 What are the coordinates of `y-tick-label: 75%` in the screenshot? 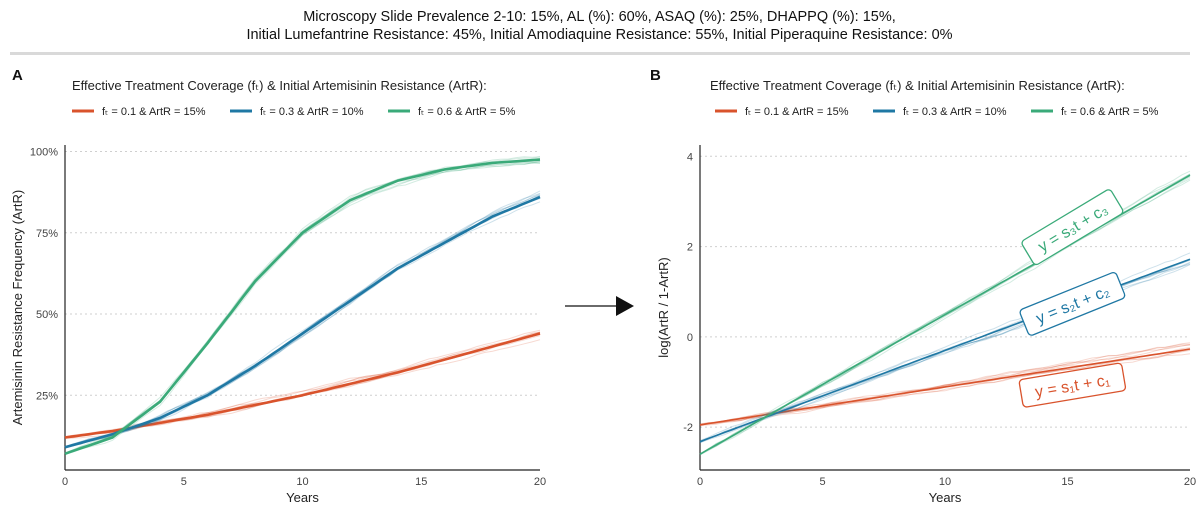 It's located at (47, 234).